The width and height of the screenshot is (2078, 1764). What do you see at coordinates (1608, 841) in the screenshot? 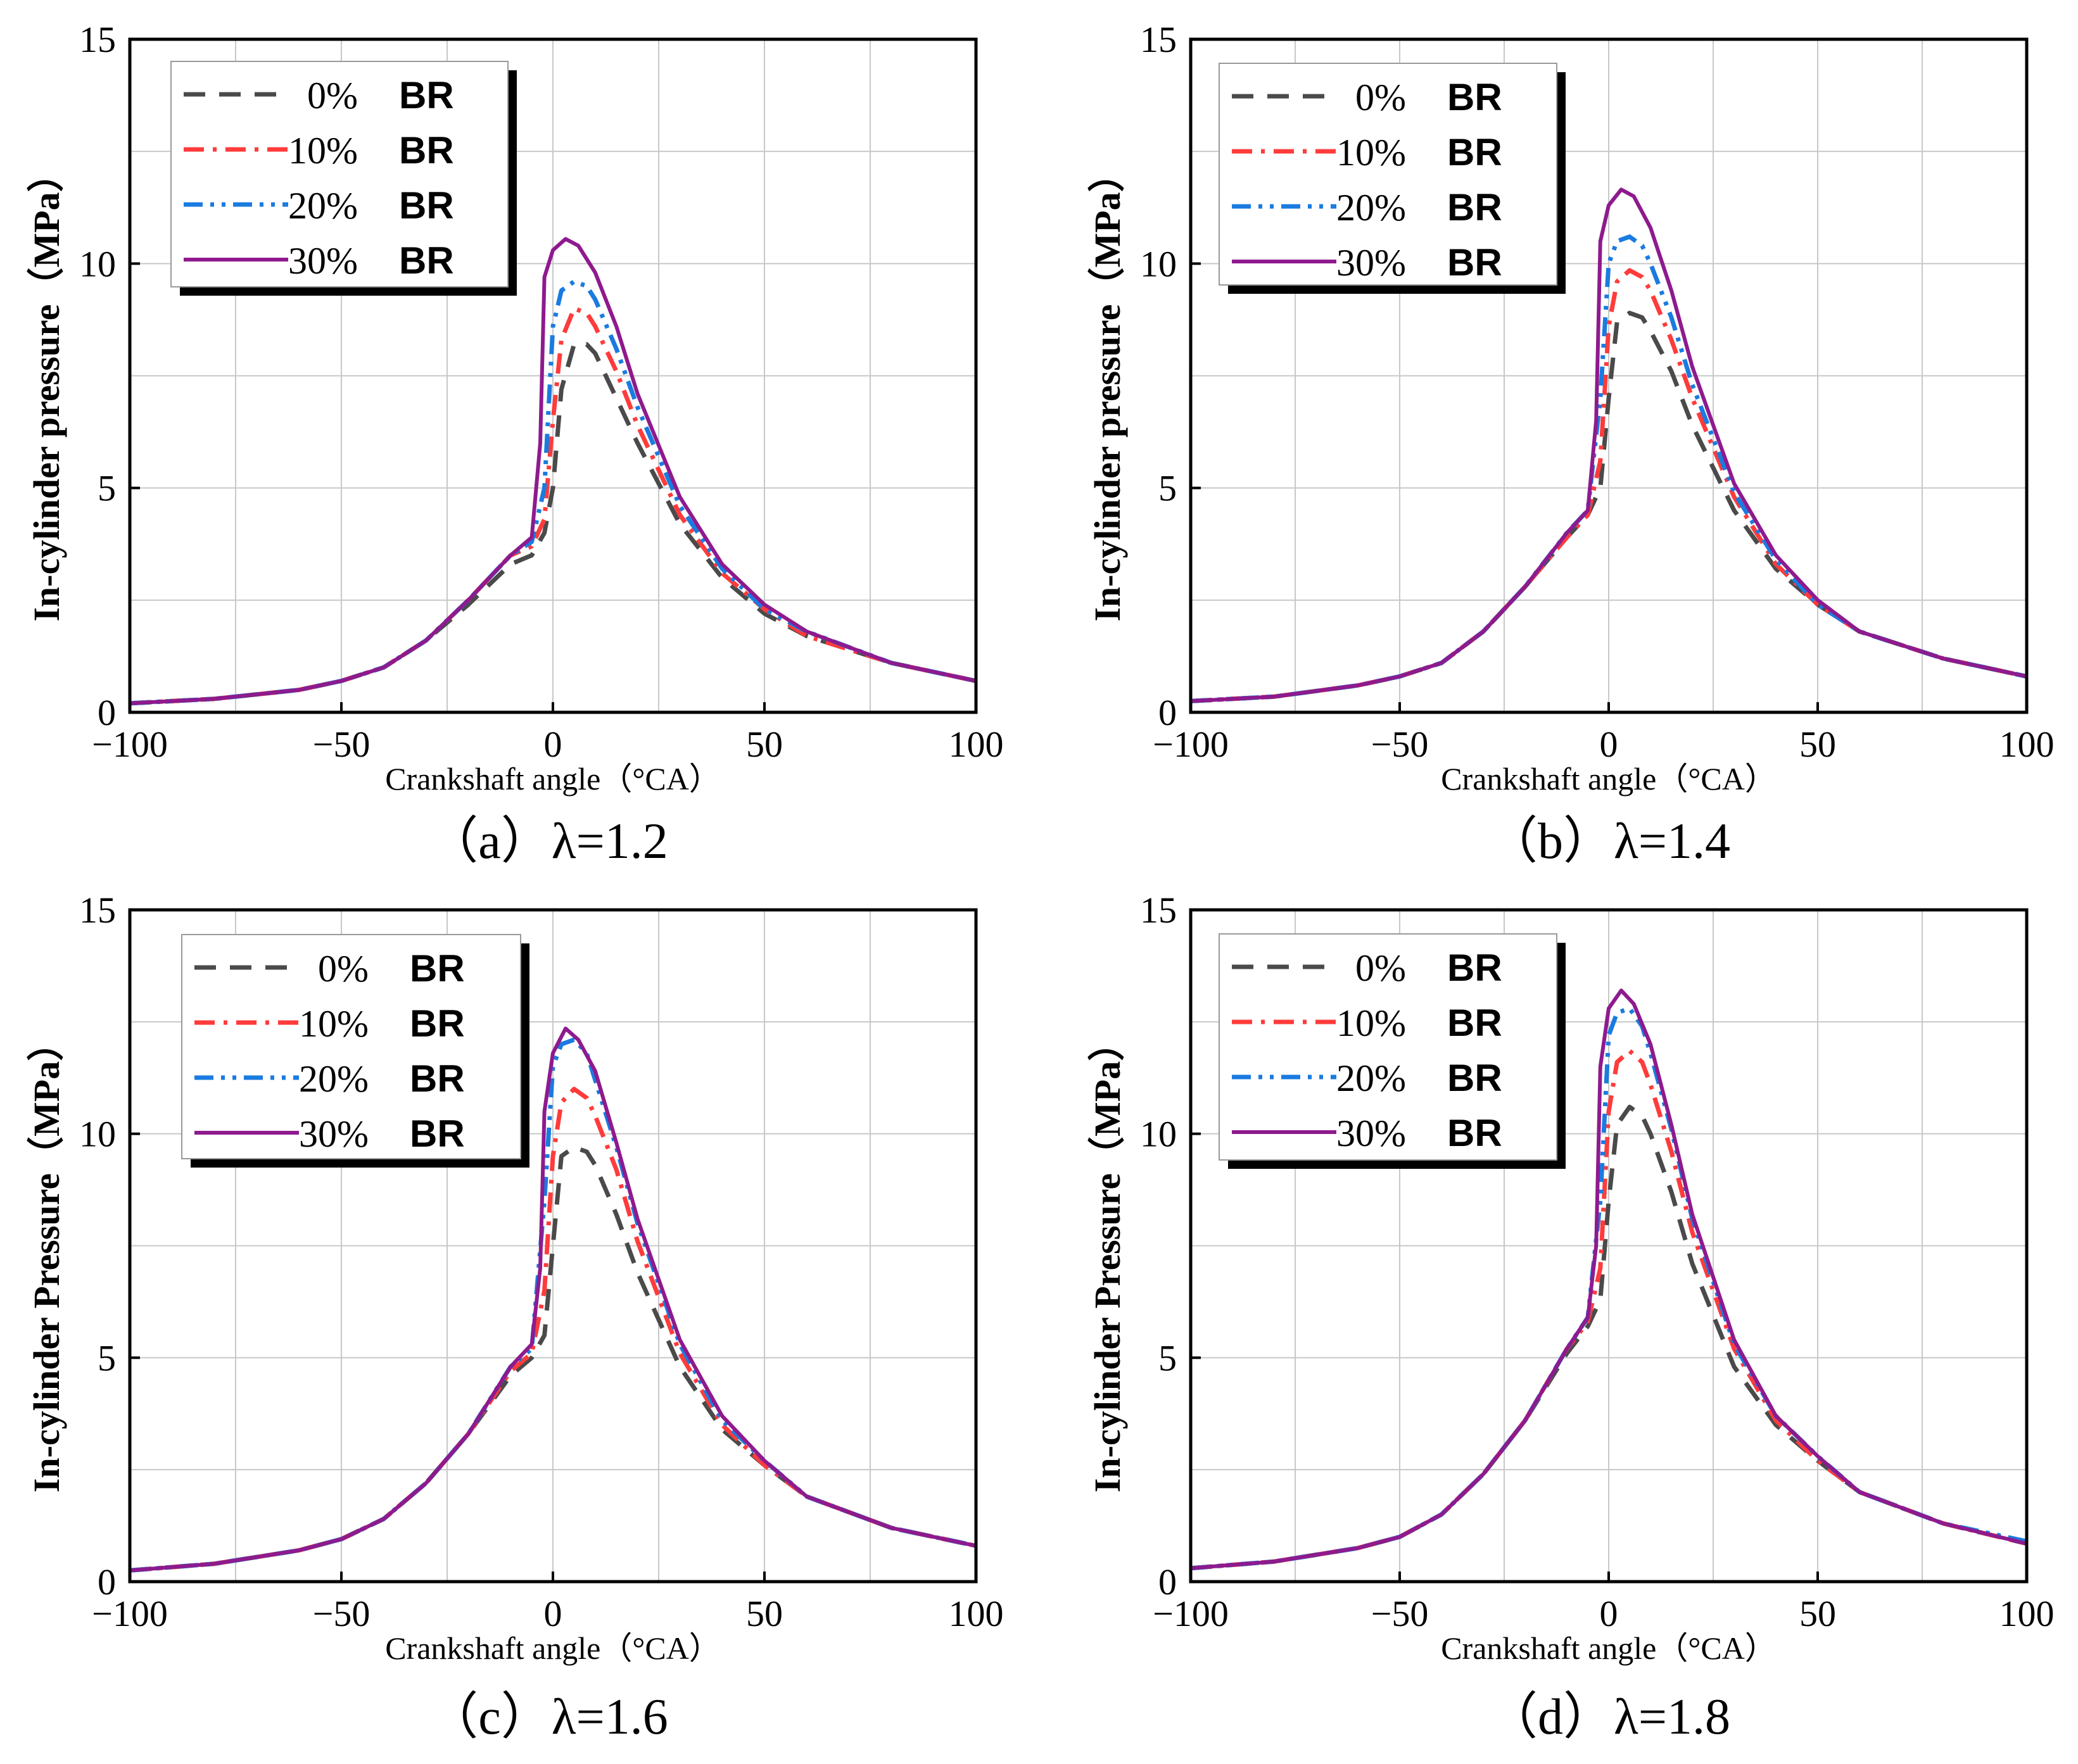
I see `panel-caption: （b）λ=1.4` at bounding box center [1608, 841].